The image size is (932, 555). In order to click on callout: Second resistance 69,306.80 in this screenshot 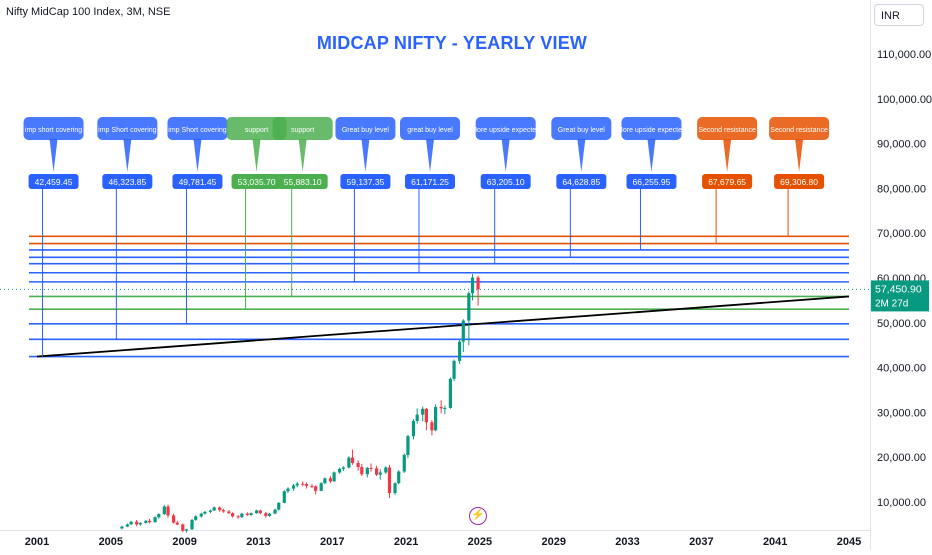, I will do `click(799, 153)`.